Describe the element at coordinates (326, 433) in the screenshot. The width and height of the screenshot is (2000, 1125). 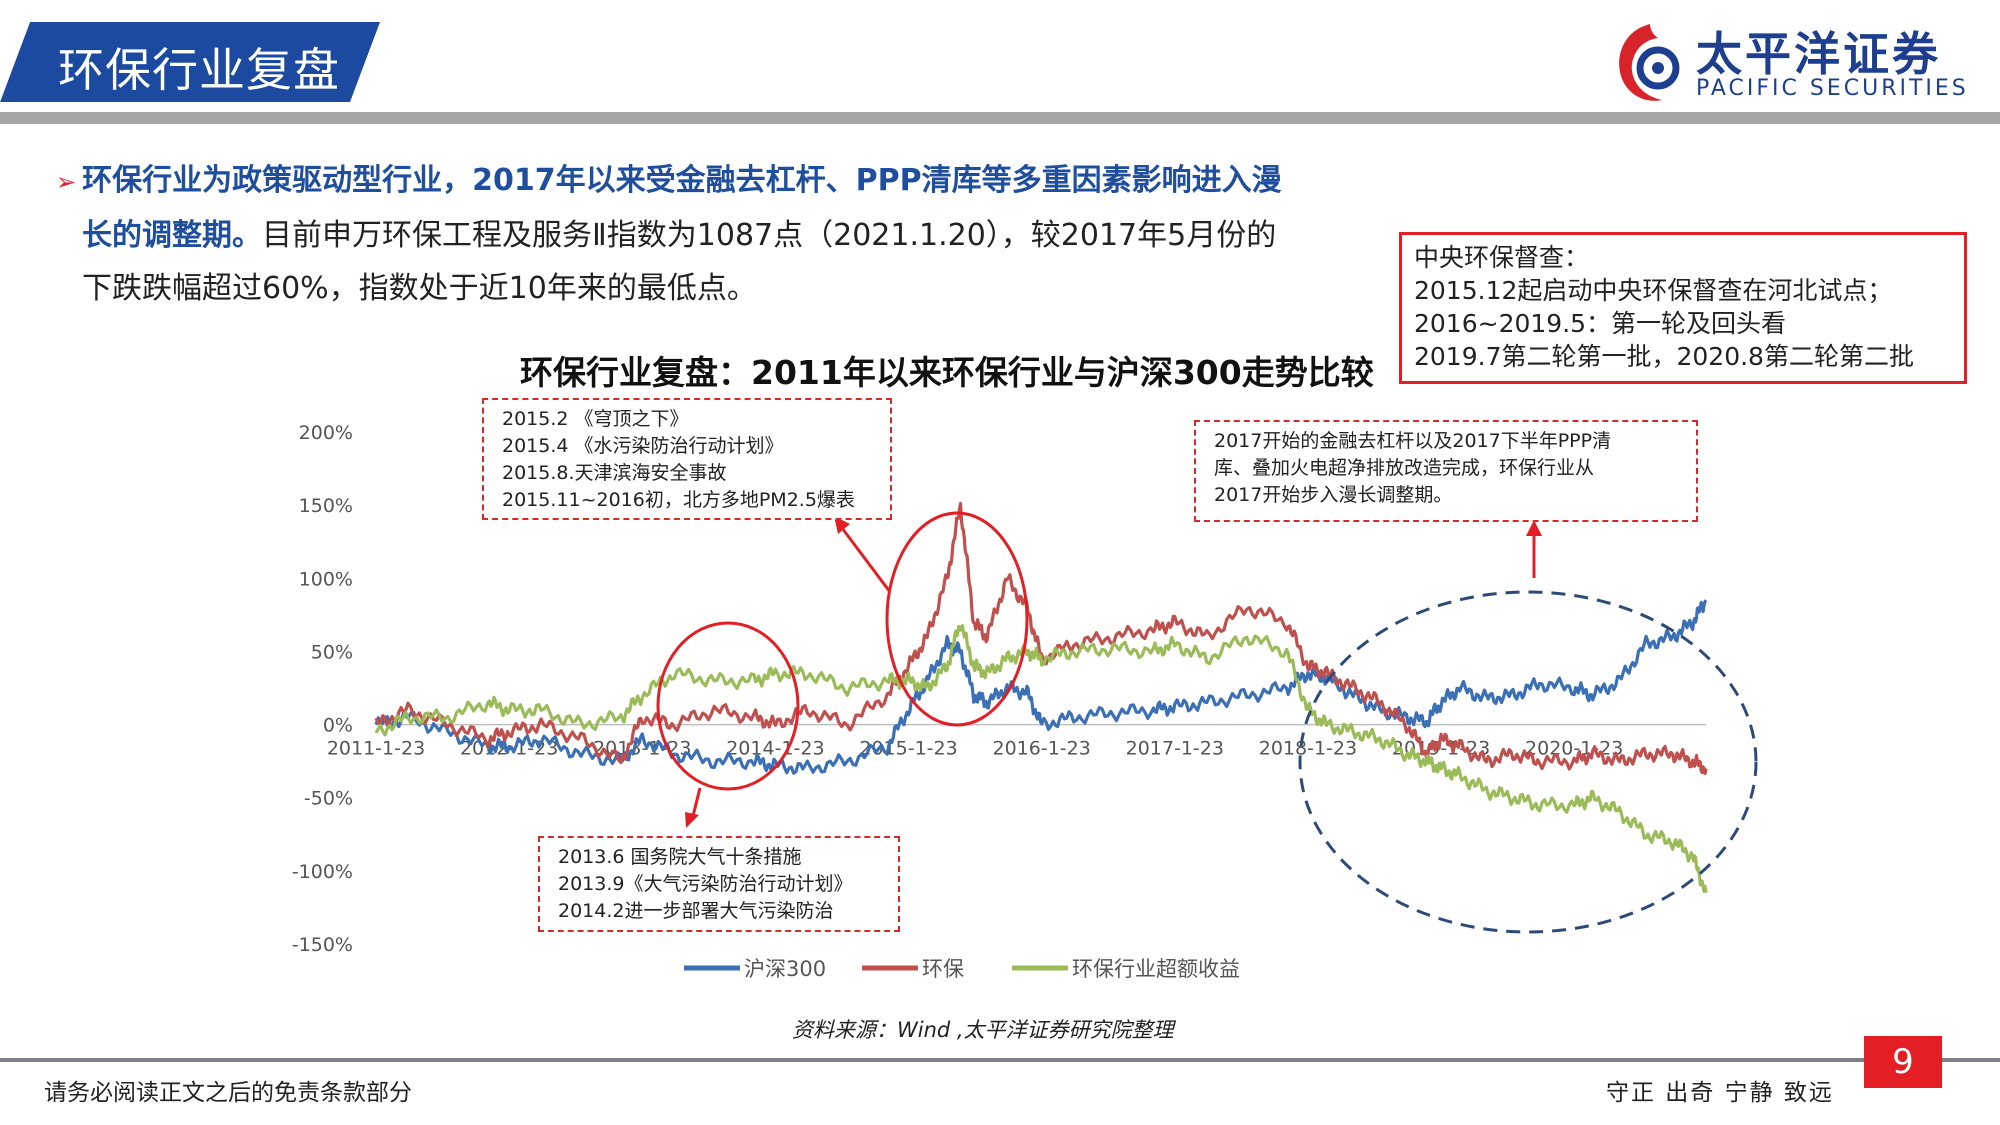
I see `y-tick-label: 200%` at that location.